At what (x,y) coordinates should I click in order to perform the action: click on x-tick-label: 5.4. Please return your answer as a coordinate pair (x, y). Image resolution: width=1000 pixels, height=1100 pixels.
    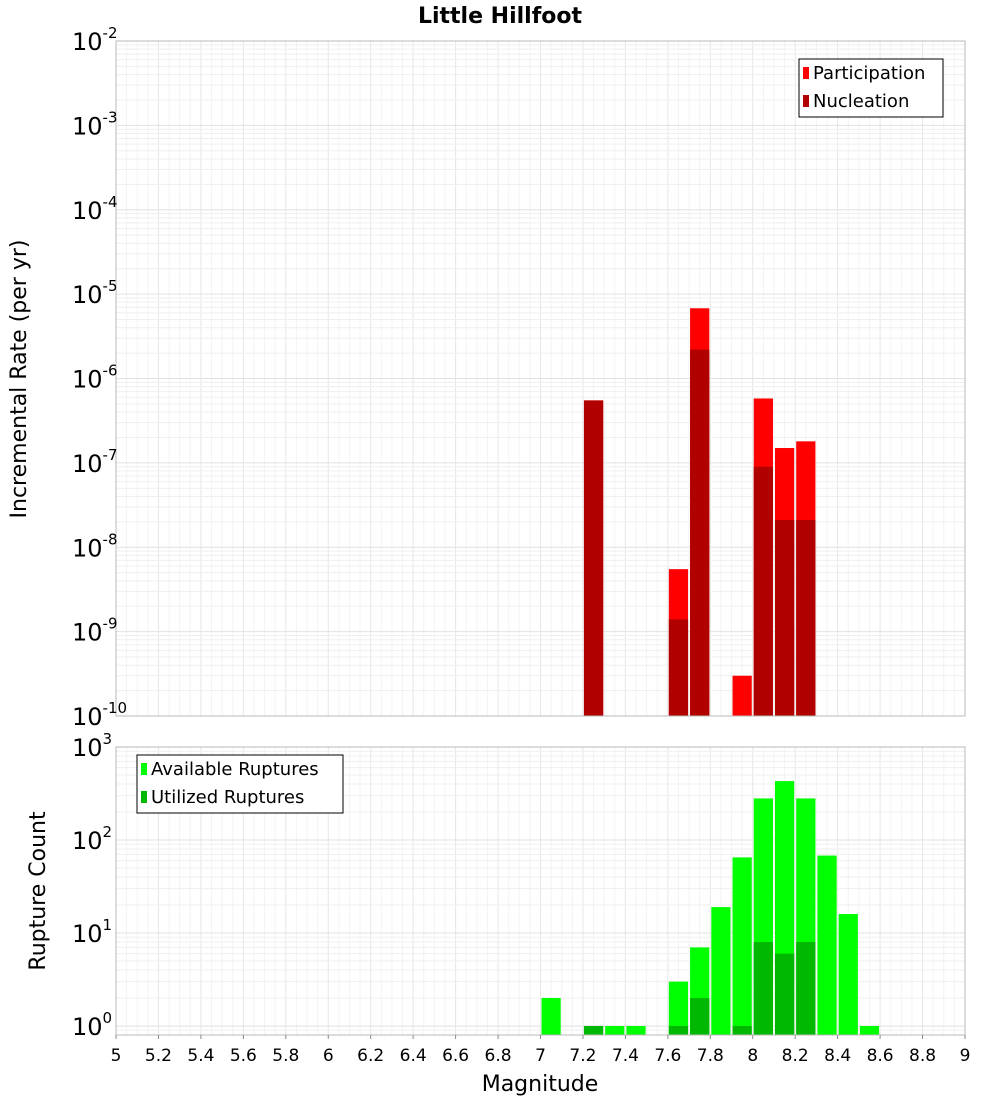
    Looking at the image, I should click on (200, 1056).